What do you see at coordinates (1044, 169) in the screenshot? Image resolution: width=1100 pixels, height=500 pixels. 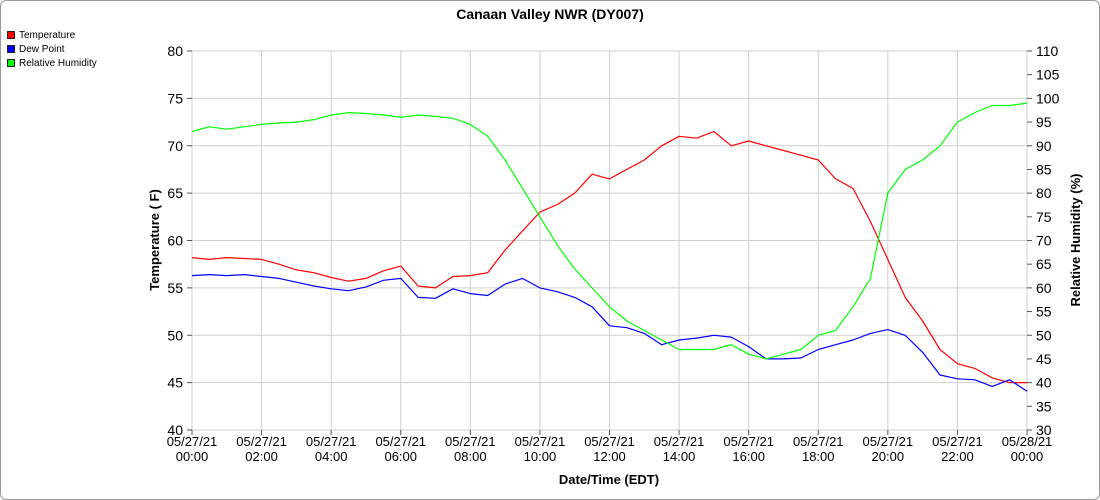 I see `y-right-tick-label: 85` at bounding box center [1044, 169].